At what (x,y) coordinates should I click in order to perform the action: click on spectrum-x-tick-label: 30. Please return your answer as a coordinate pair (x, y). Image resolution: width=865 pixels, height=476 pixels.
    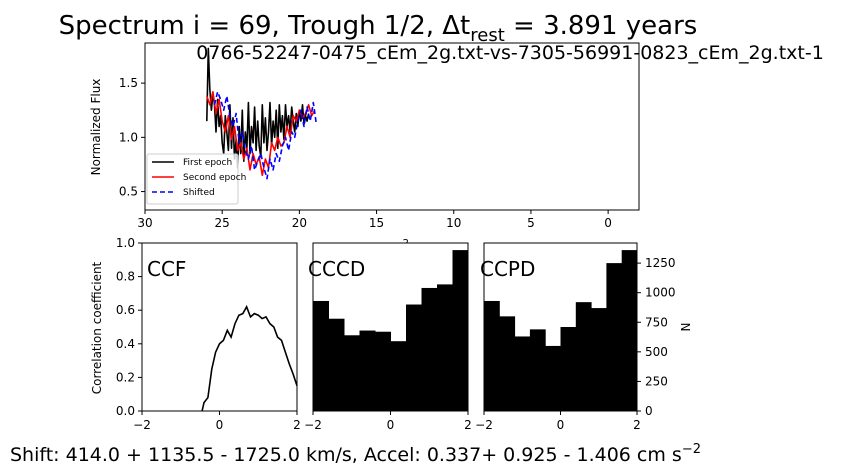
    Looking at the image, I should click on (144, 223).